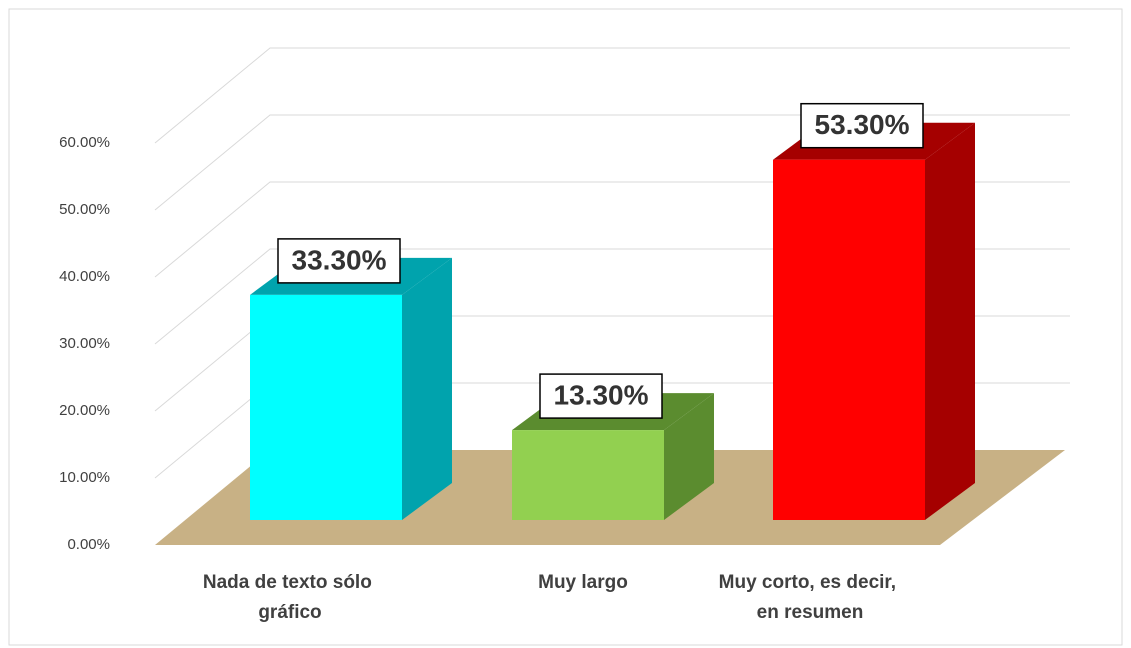  Describe the element at coordinates (810, 597) in the screenshot. I see `x-tick-label: Muy corto, es decir, en resumen` at that location.